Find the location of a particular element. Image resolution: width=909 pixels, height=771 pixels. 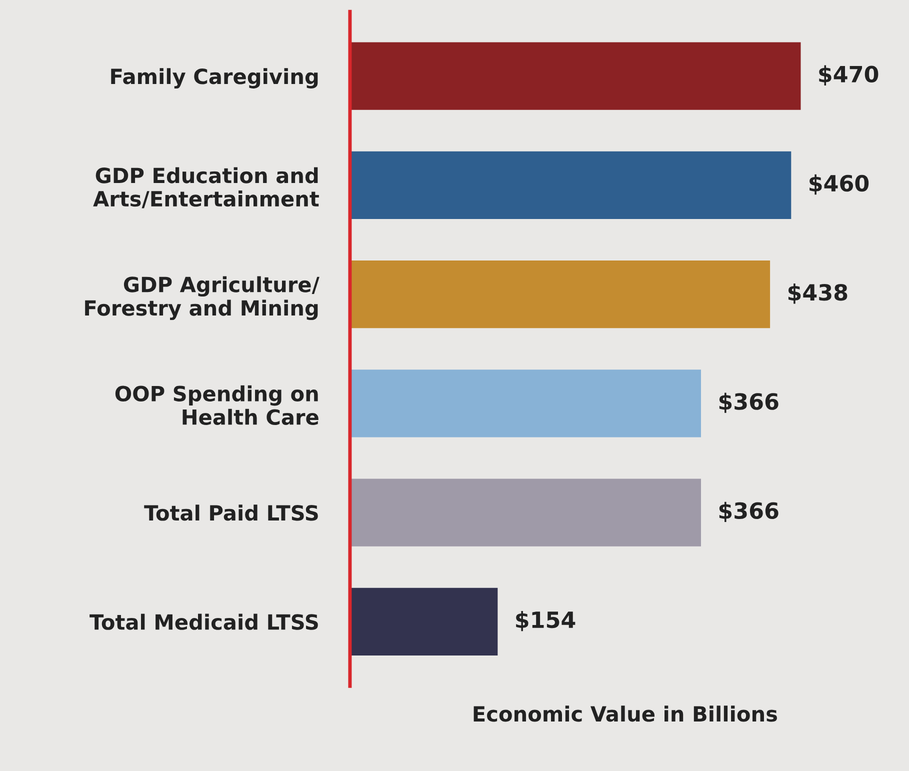

x-axis-title: Economic Value in Billions is located at coordinates (625, 714).